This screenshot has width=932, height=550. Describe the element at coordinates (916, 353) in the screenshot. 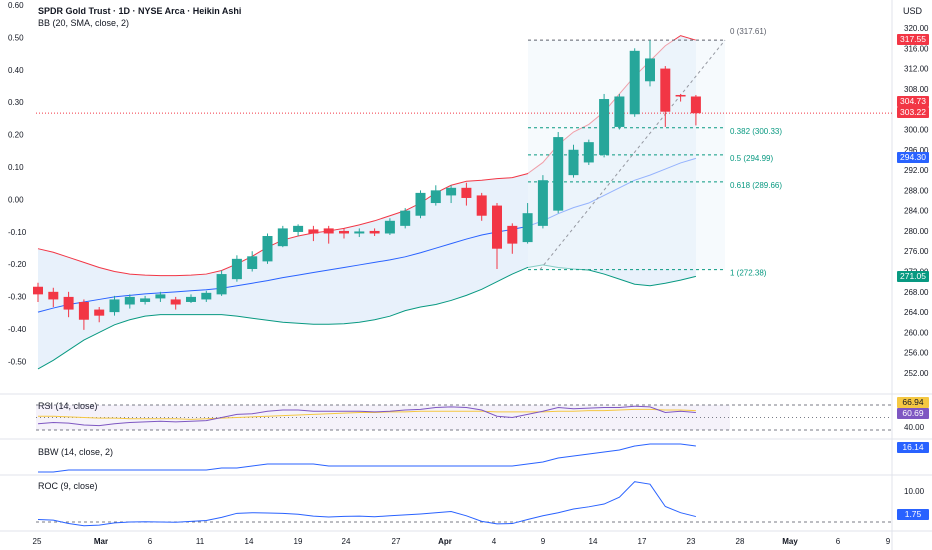

I see `price-axis-tick: 256.00` at that location.